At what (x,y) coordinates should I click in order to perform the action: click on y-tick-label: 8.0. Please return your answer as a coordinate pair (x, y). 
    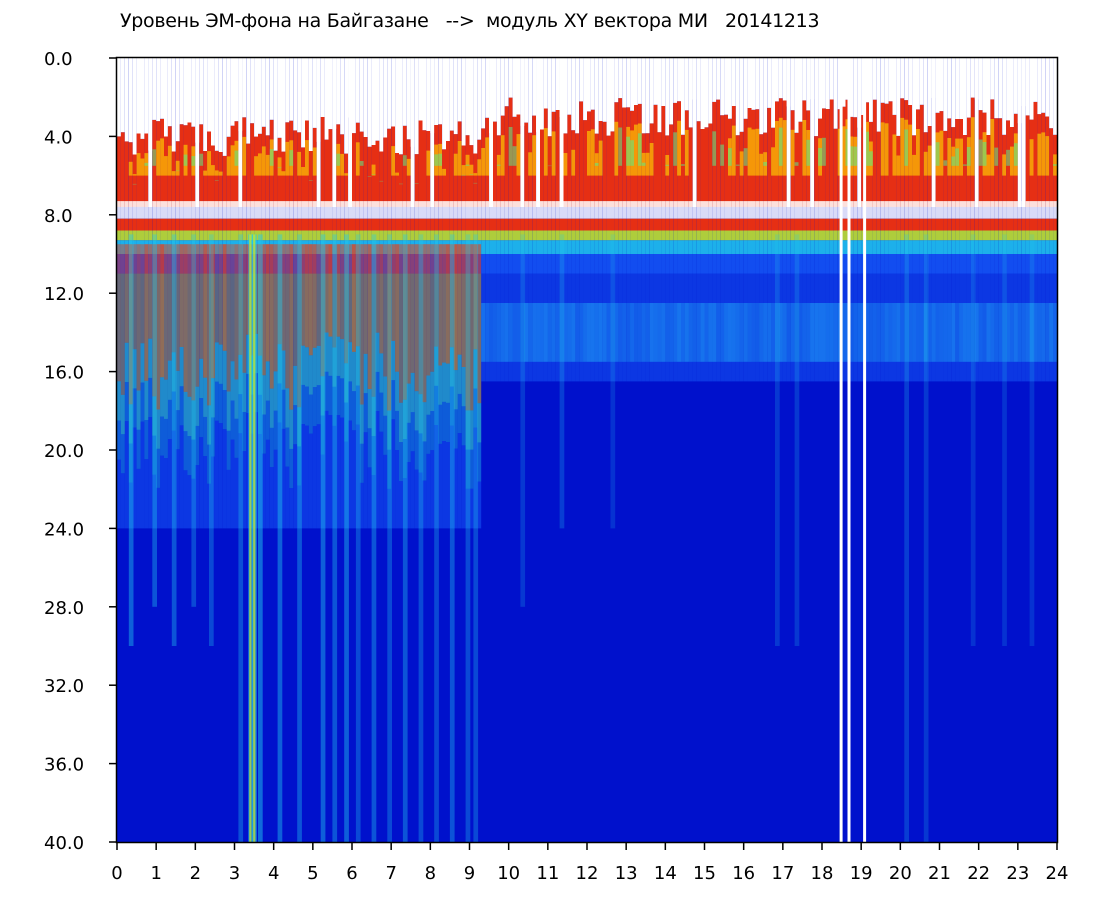
    Looking at the image, I should click on (58, 216).